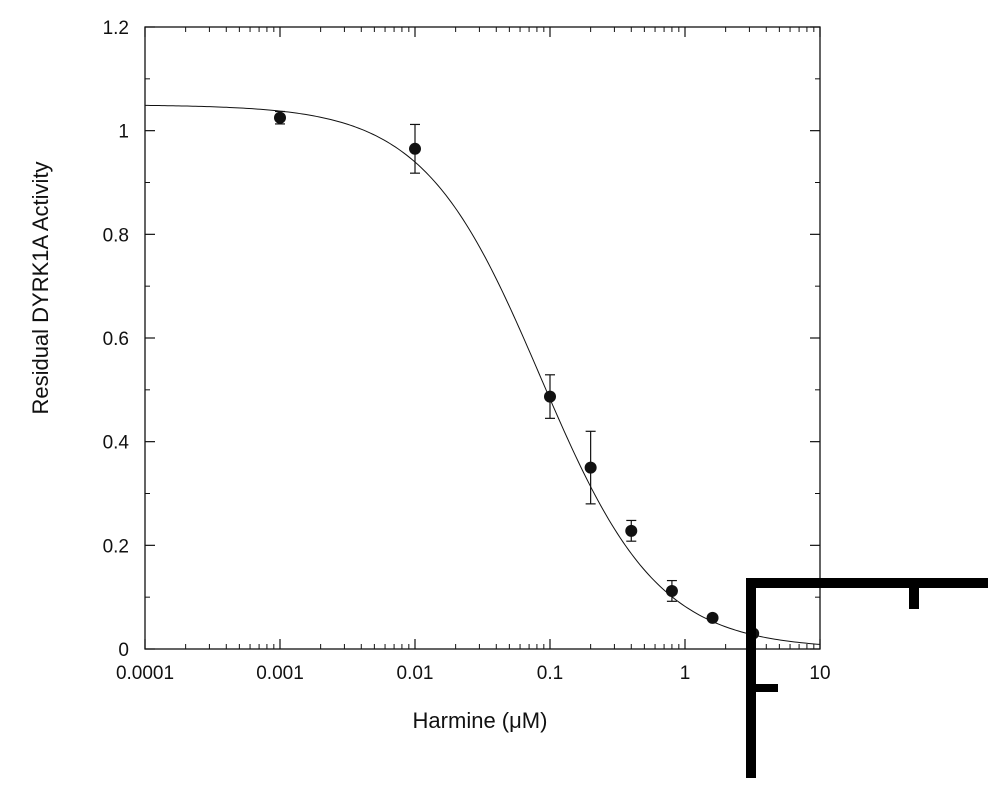  What do you see at coordinates (914, 597) in the screenshot?
I see `bracket-right-tick` at bounding box center [914, 597].